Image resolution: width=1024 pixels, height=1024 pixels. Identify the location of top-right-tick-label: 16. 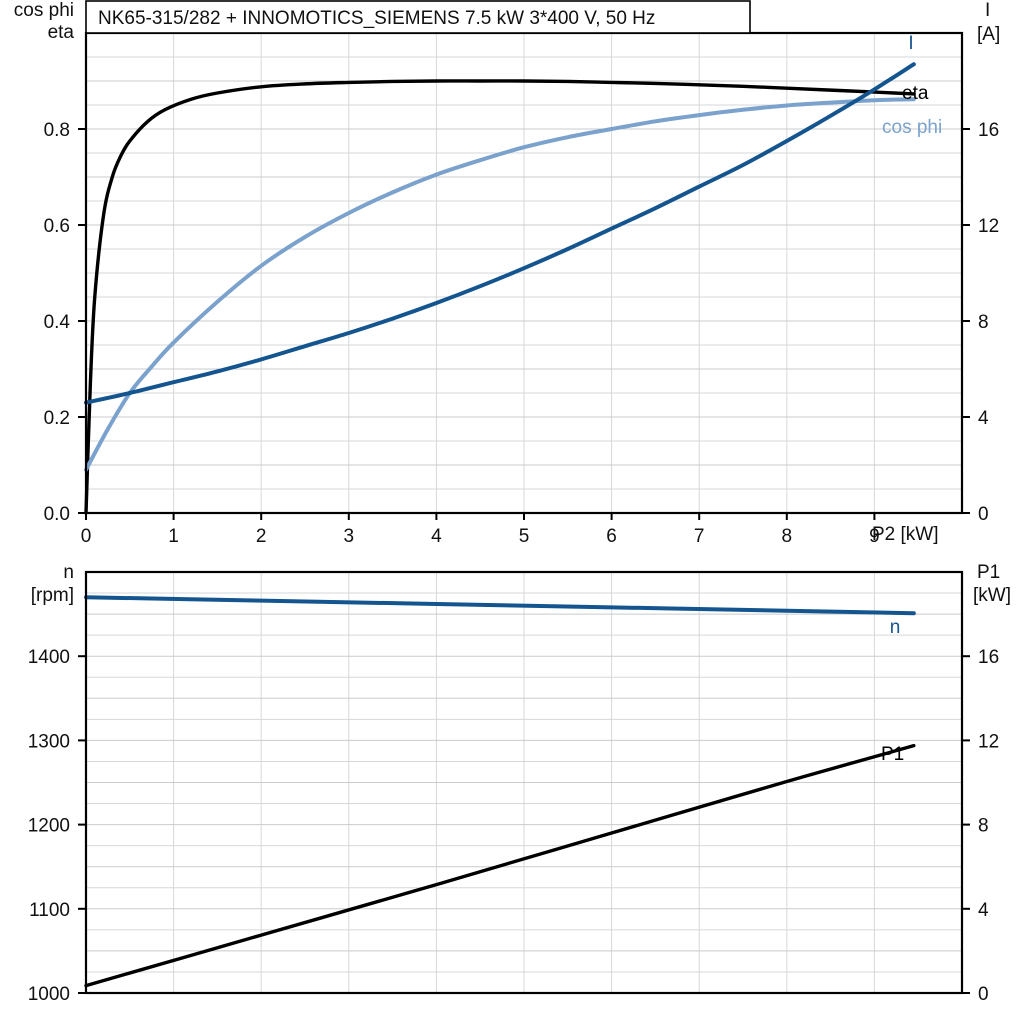
(988, 130).